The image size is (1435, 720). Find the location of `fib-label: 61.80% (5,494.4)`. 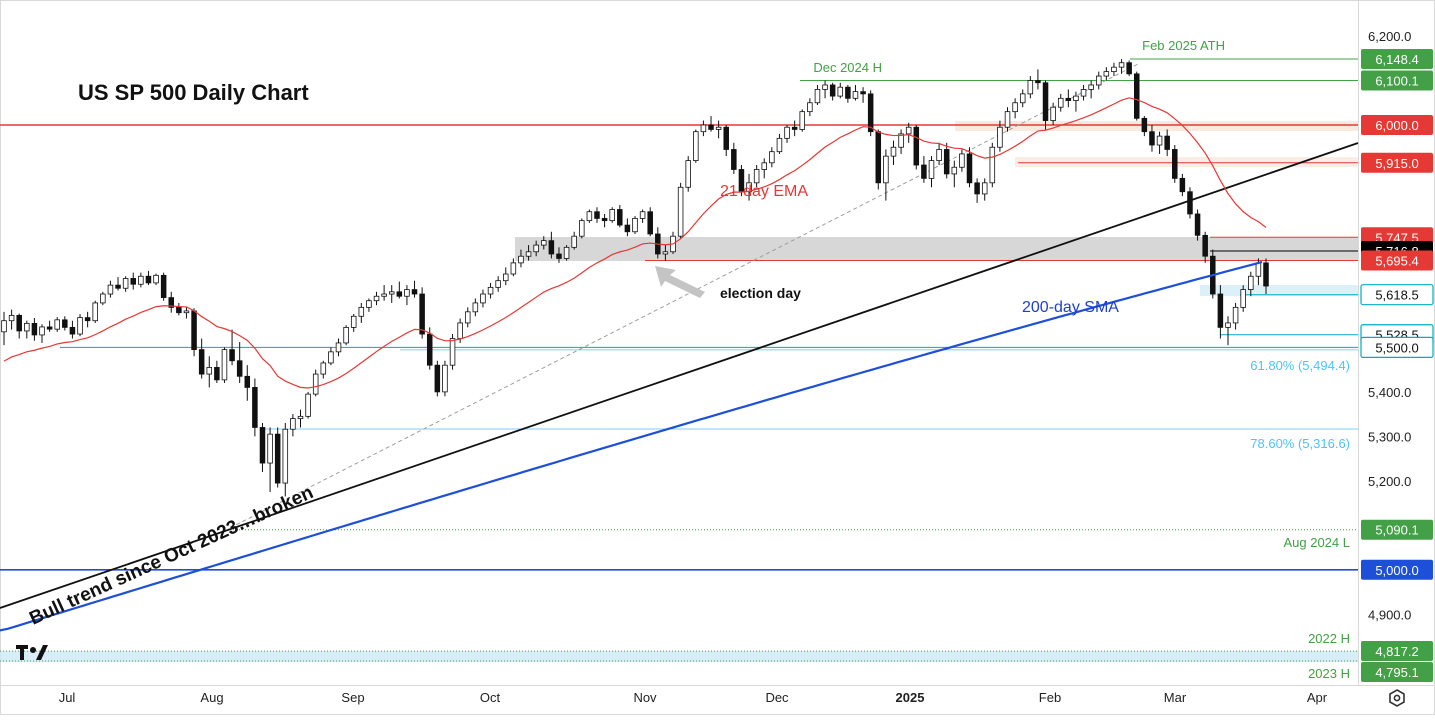

fib-label: 61.80% (5,494.4) is located at coordinates (1300, 365).